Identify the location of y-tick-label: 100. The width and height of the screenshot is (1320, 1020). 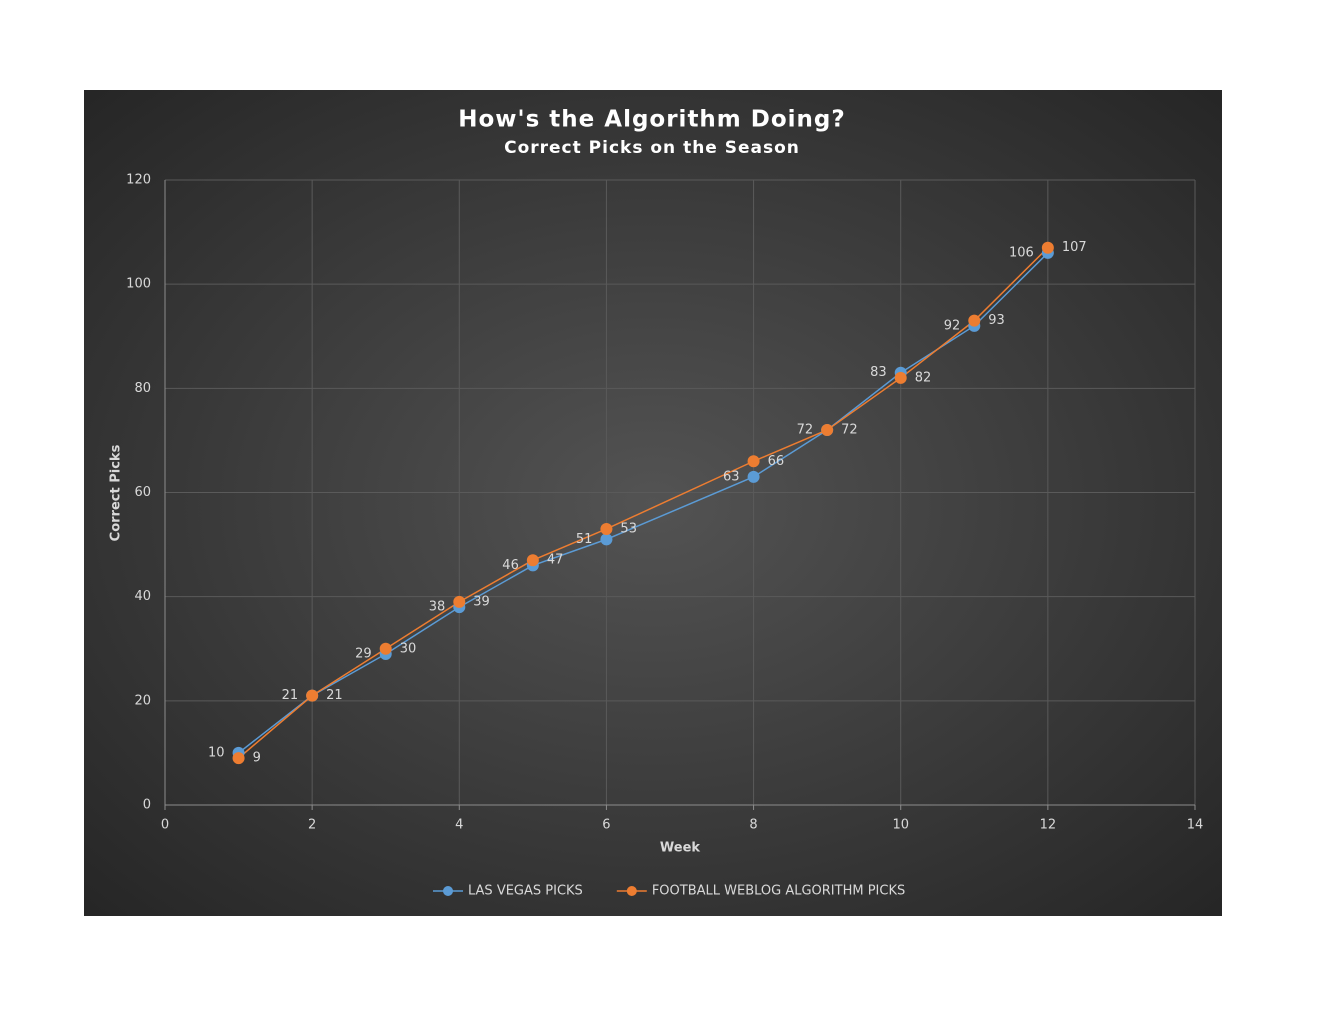
(138, 284).